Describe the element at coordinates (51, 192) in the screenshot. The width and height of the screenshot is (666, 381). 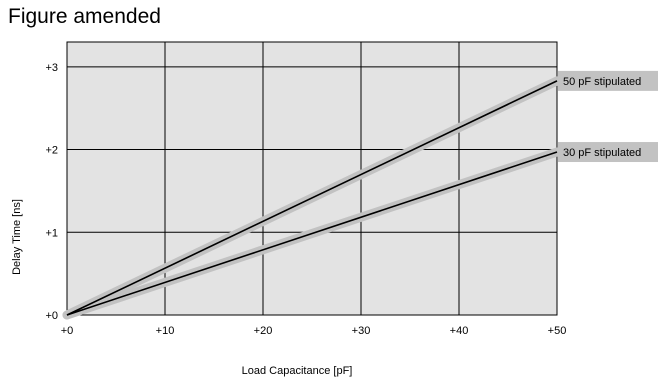
I see `y-axis-ticks: +0 +1 +2 +3` at that location.